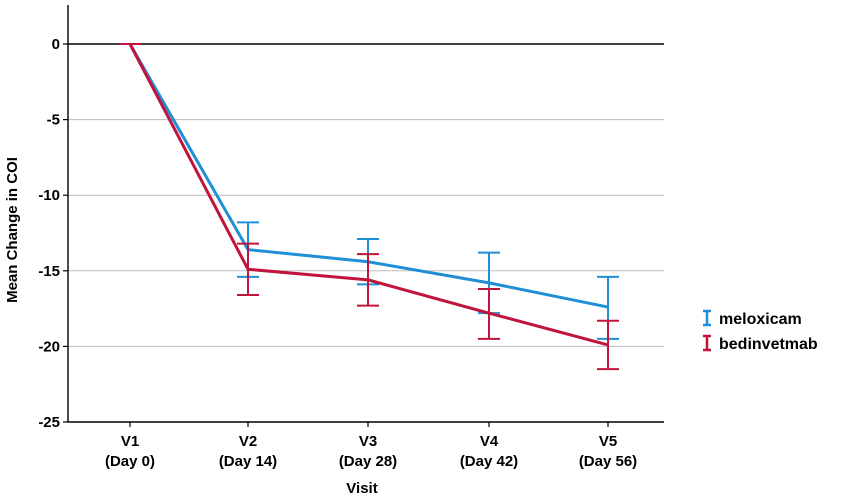 The width and height of the screenshot is (851, 499). I want to click on legend-item-meloxicam: meloxicam, so click(752, 318).